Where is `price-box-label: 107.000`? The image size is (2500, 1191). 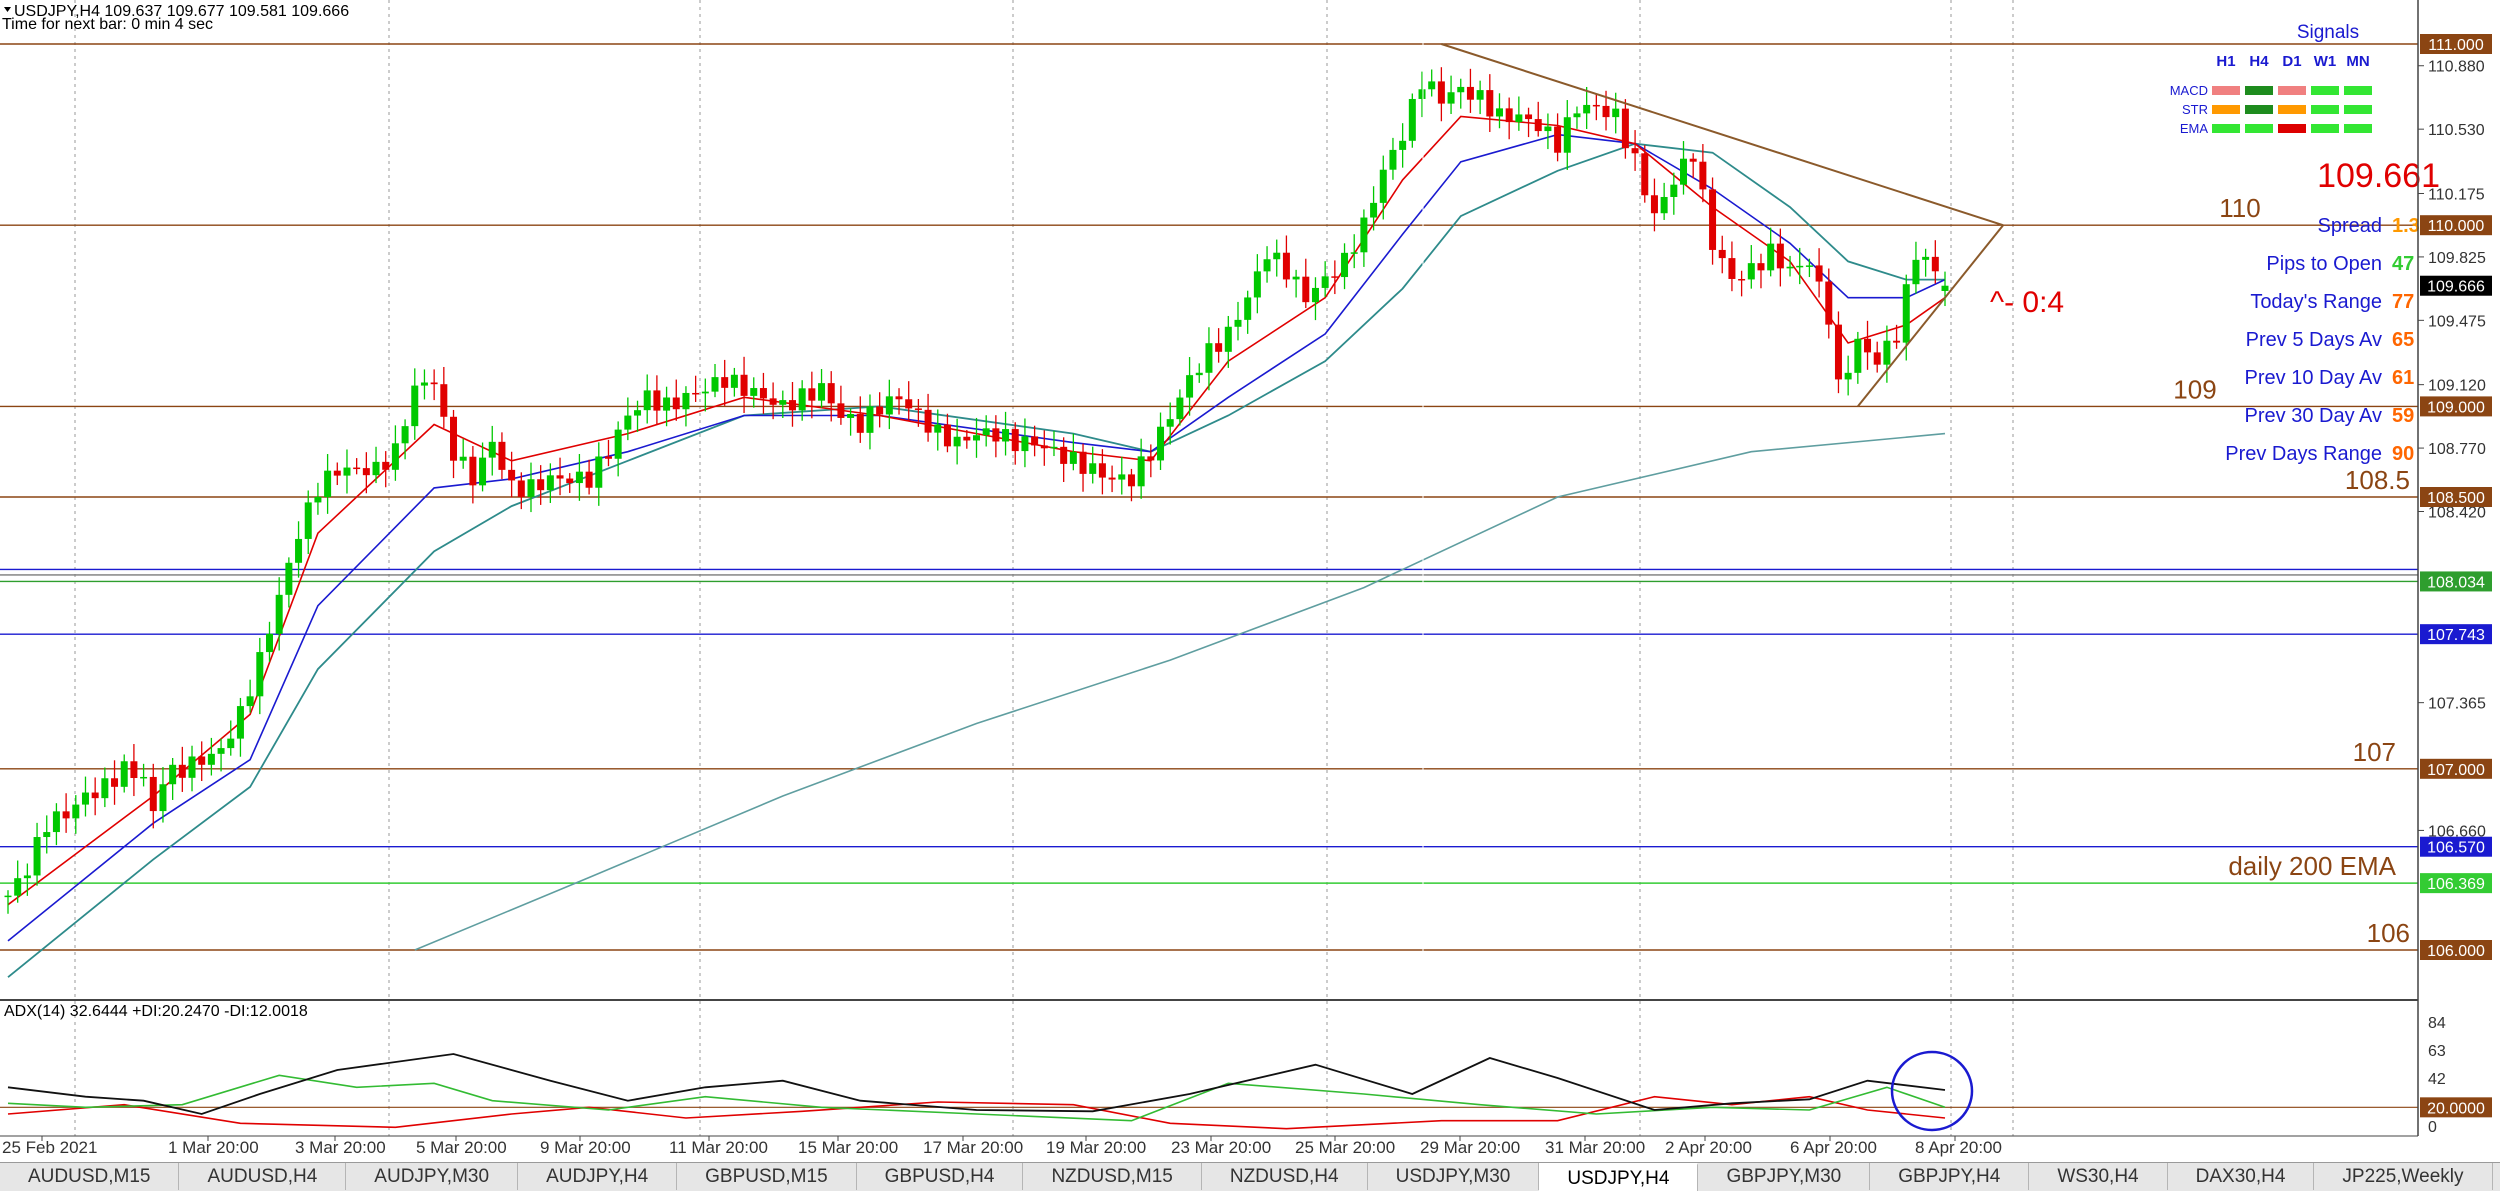 price-box-label: 107.000 is located at coordinates (2456, 770).